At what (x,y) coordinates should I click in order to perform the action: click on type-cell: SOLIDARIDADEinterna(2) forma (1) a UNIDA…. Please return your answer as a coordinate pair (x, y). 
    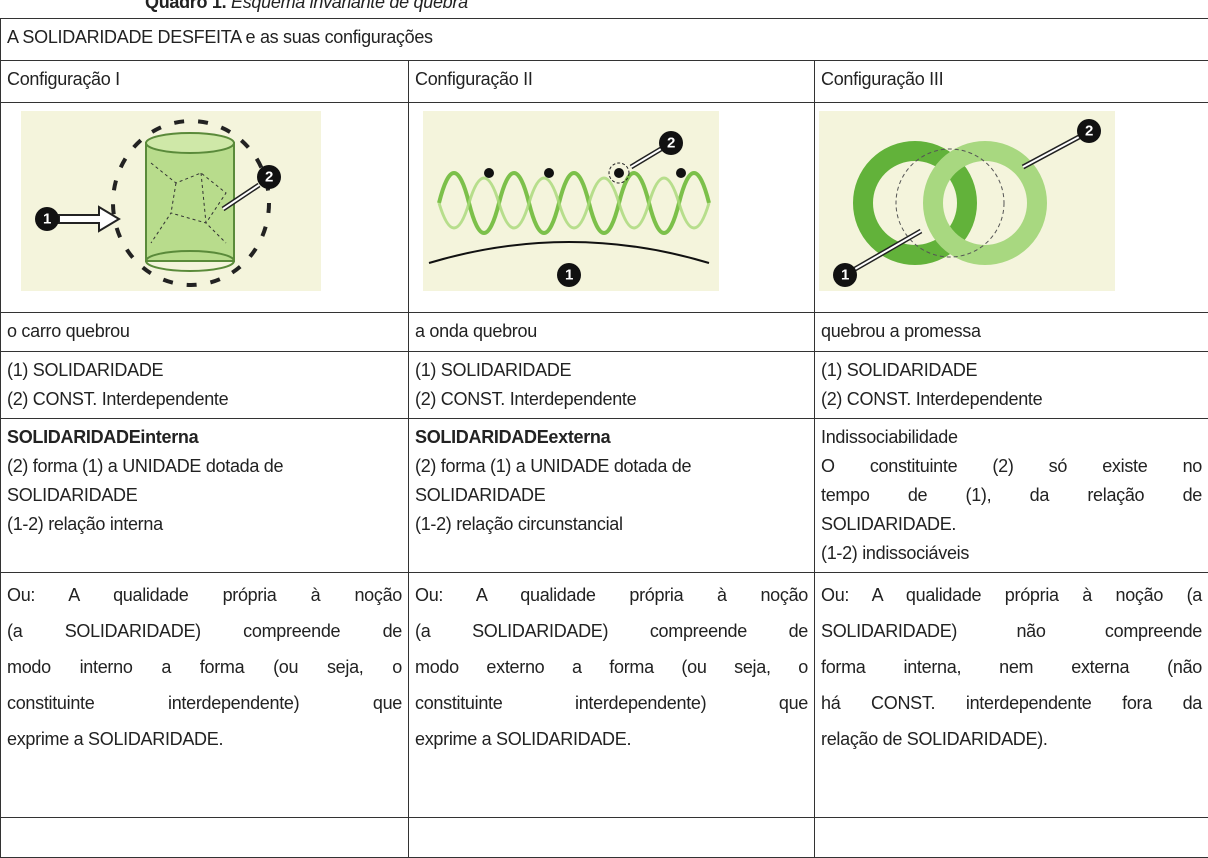
    Looking at the image, I should click on (205, 496).